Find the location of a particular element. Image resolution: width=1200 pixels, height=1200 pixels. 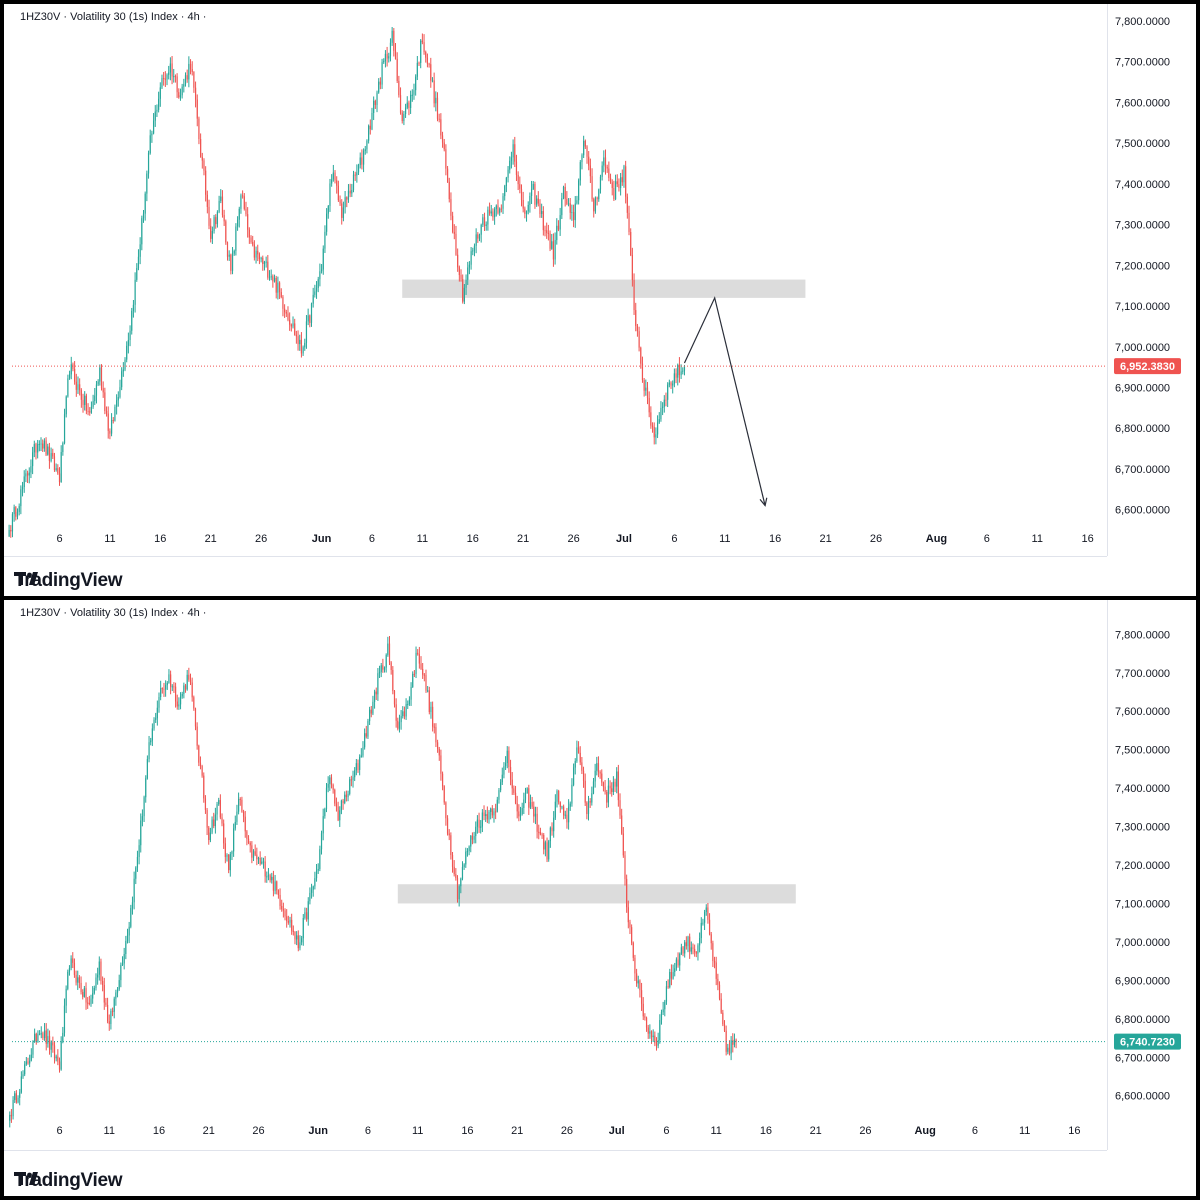

price-tick-label: 6,800.0000 is located at coordinates (1142, 429).